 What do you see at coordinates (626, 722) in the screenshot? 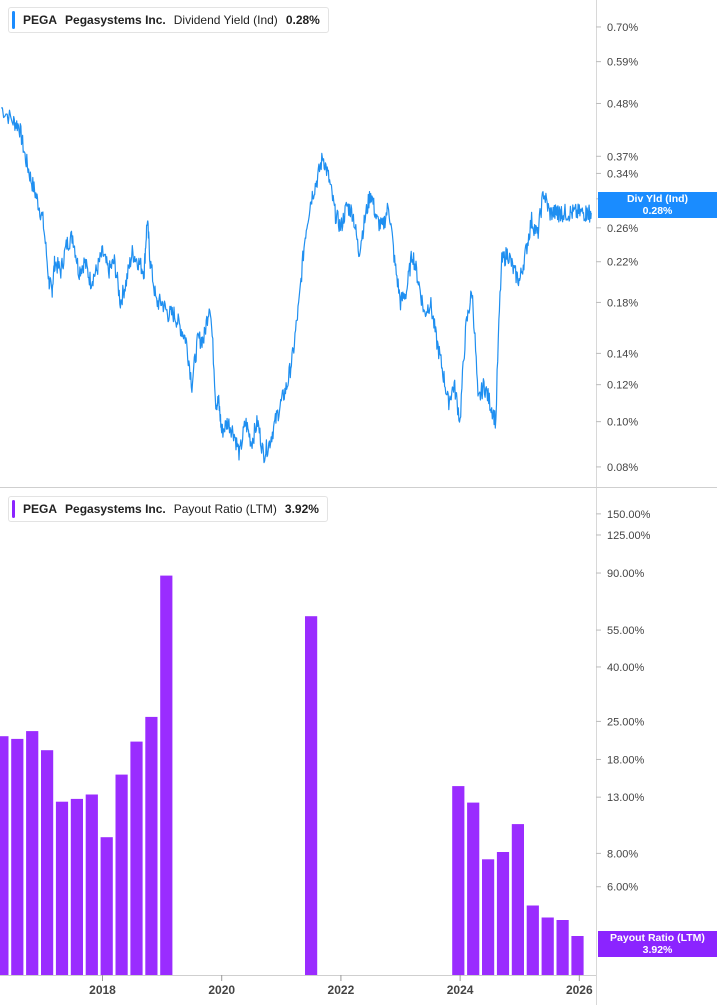
I see `y-tick-label: 25.00%` at bounding box center [626, 722].